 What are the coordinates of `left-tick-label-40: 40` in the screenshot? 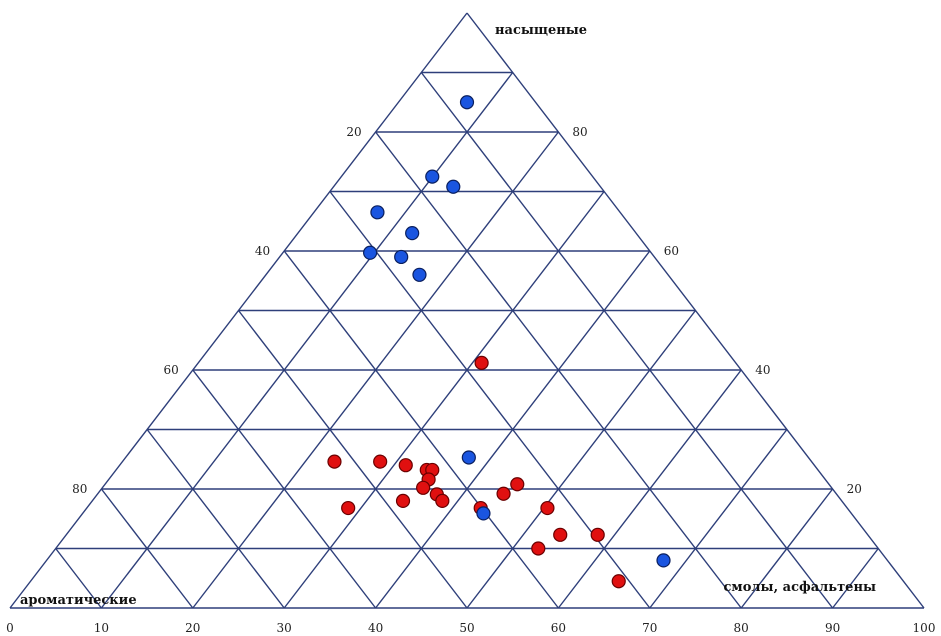 It's located at (262, 251).